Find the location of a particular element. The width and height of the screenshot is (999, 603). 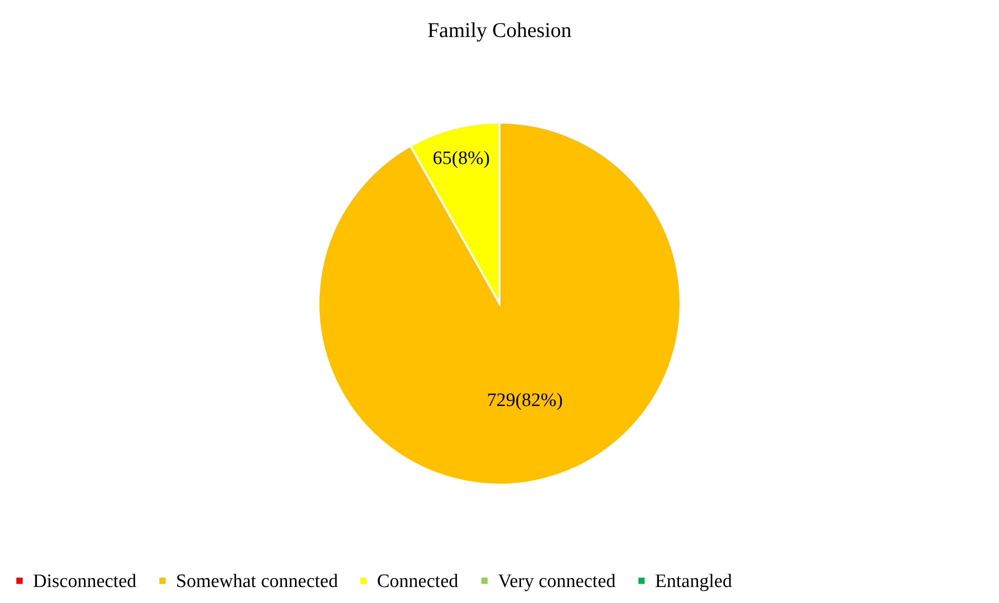

legend-label: Disconnected is located at coordinates (85, 581).